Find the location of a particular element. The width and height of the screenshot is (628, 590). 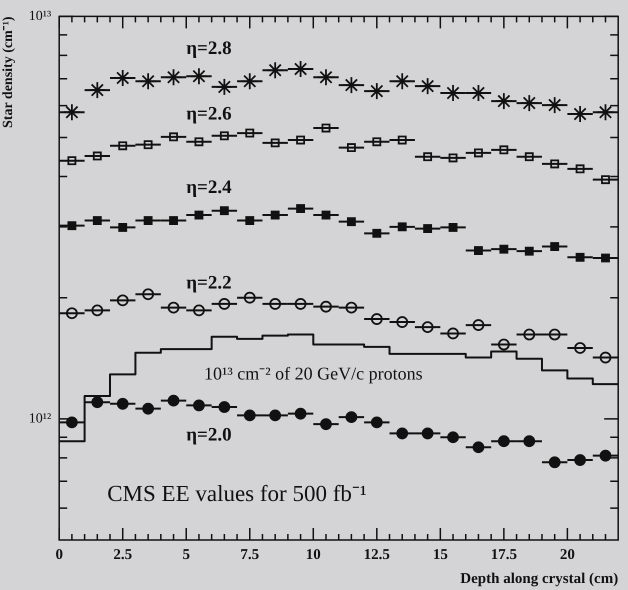

x-tick-label: 20 is located at coordinates (567, 554).